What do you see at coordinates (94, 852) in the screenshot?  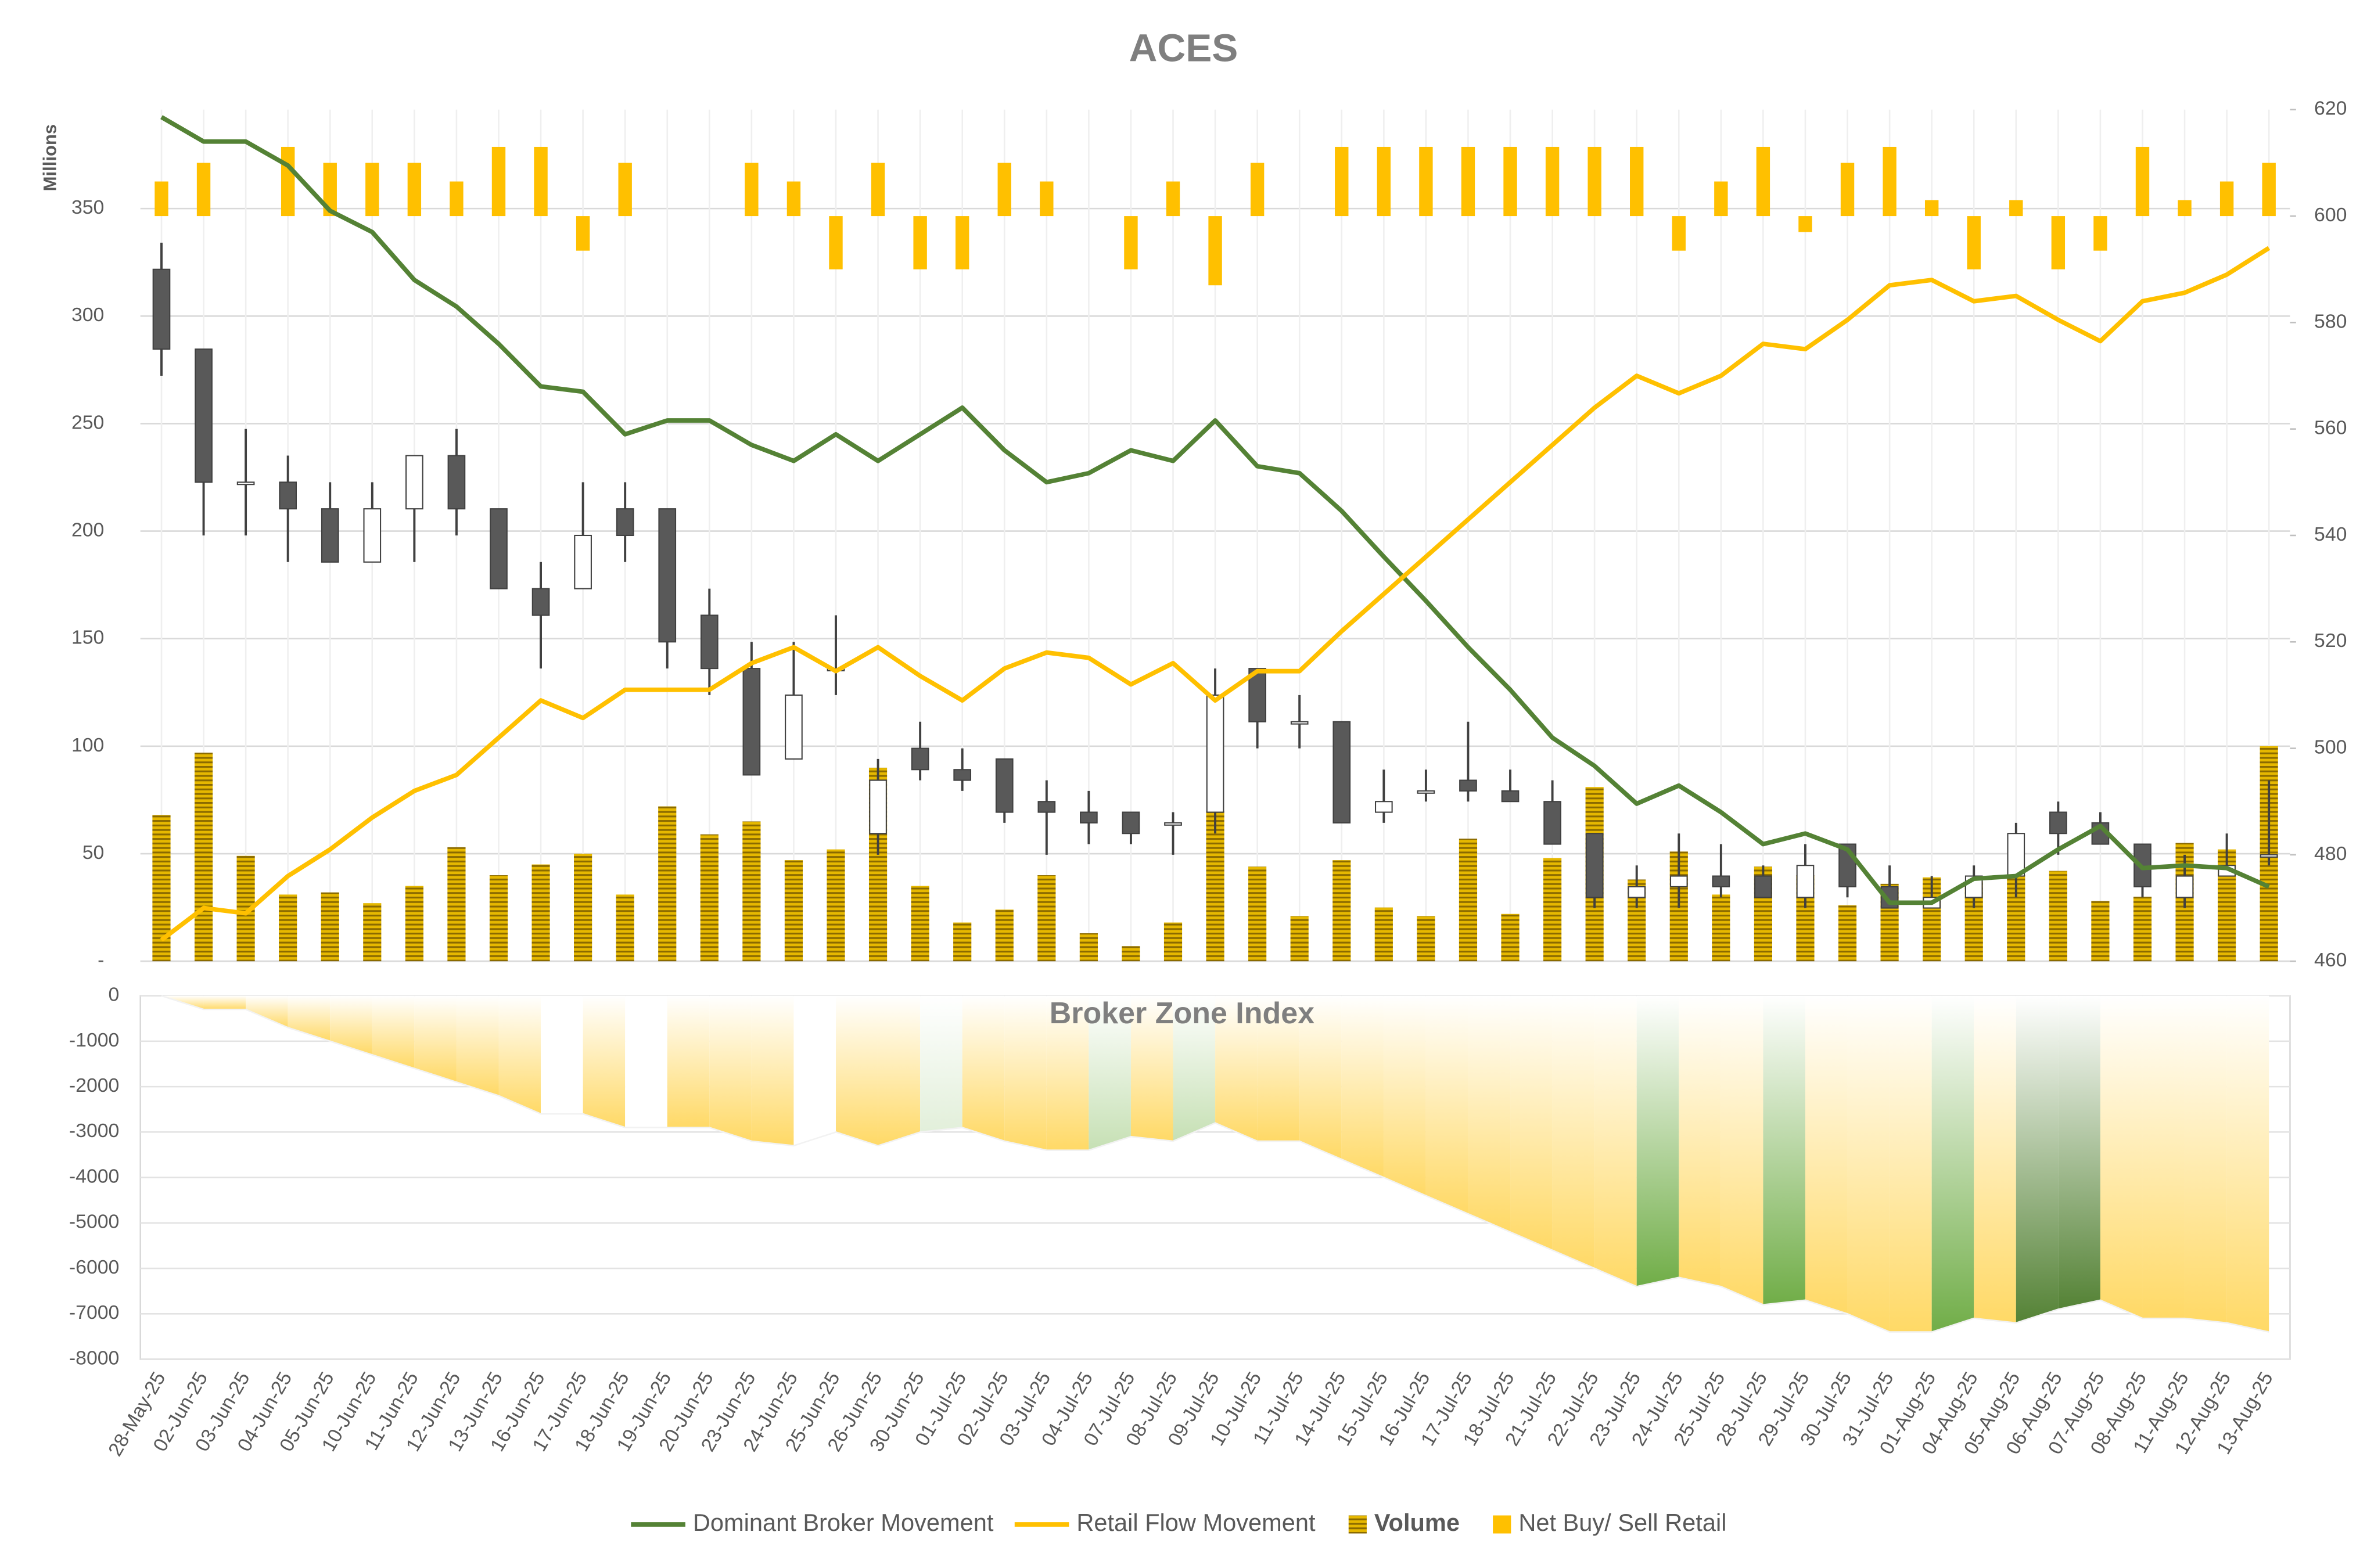 I see `y-tick-label: 50` at bounding box center [94, 852].